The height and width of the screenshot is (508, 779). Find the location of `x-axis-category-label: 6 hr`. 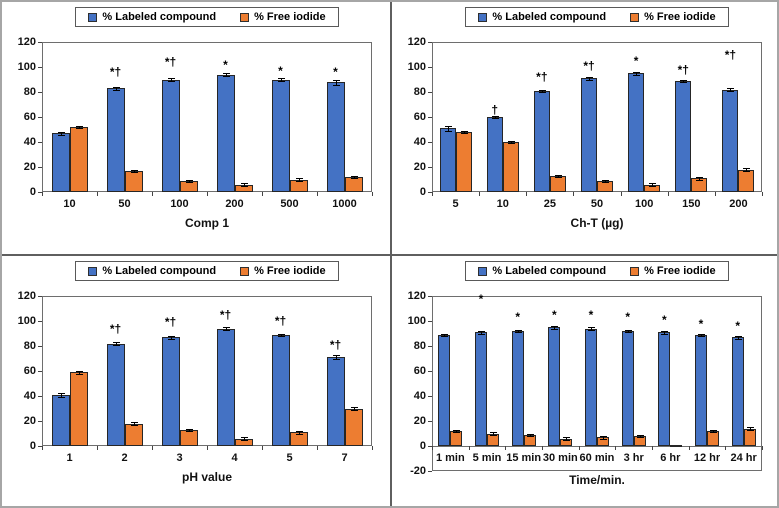

x-axis-category-label: 6 hr is located at coordinates (670, 458).